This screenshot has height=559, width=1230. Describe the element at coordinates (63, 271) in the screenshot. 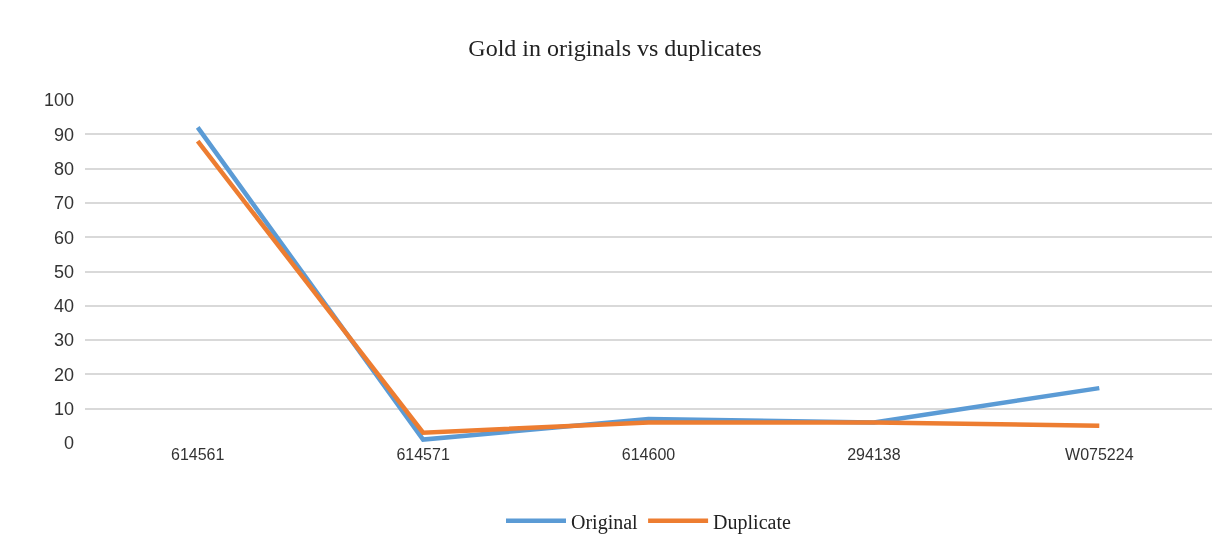

I see `y-tick-label: 50` at that location.